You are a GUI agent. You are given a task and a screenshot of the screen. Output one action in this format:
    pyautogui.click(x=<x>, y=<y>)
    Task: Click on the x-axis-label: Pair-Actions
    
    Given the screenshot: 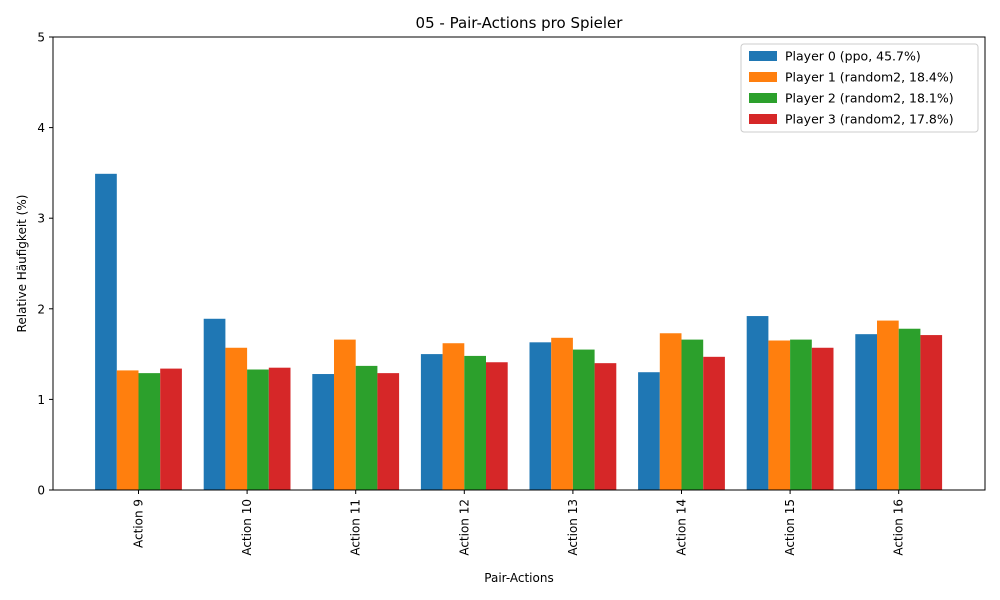 What is the action you would take?
    pyautogui.click(x=518, y=578)
    